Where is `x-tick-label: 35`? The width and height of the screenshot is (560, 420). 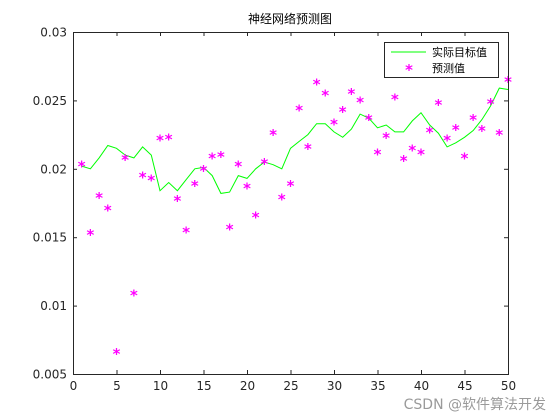 x-tick-label: 35 is located at coordinates (377, 386).